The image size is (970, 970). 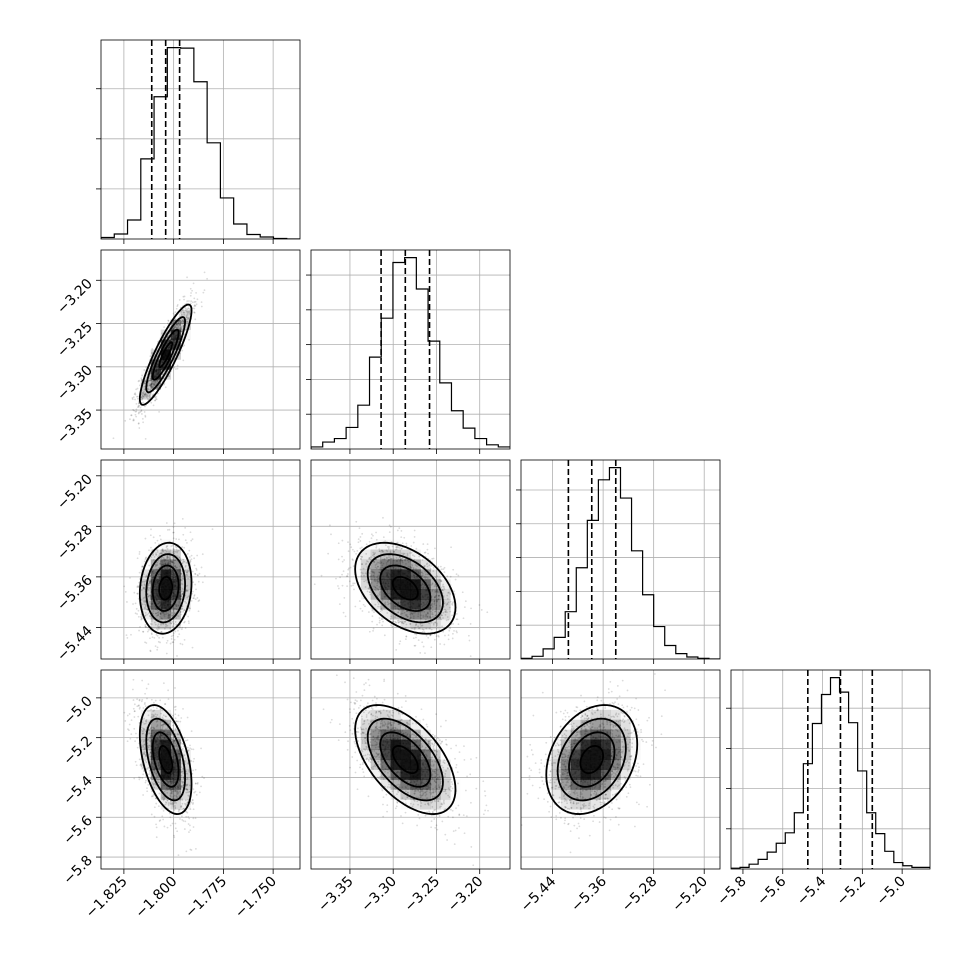 I want to click on density-grid, so click(x=405, y=589).